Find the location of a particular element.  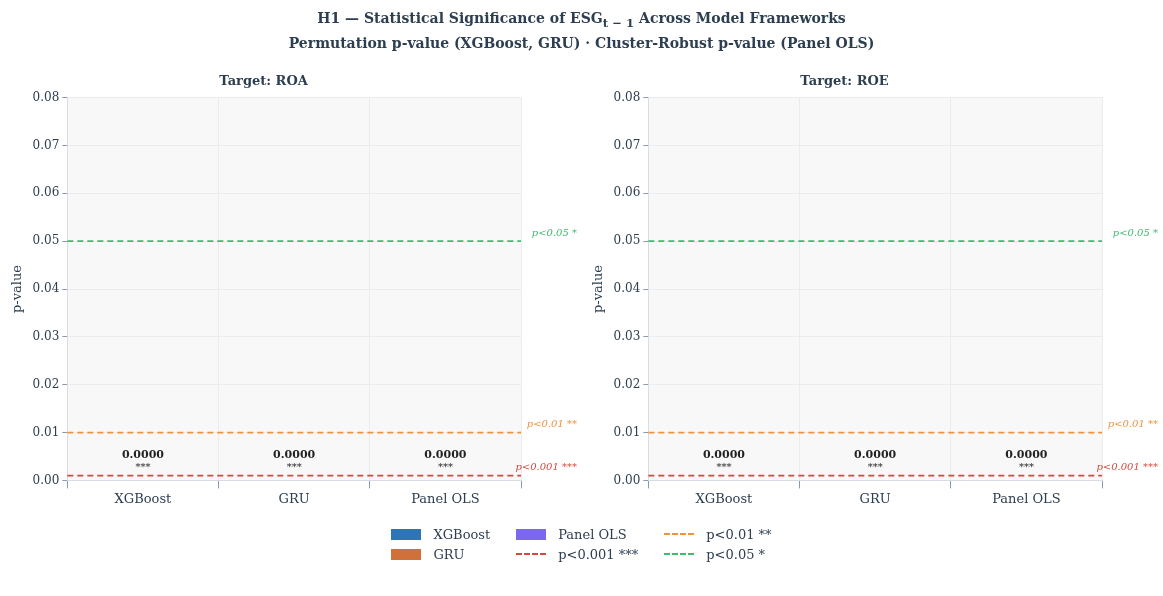

category-label: Panel OLS is located at coordinates (592, 534).